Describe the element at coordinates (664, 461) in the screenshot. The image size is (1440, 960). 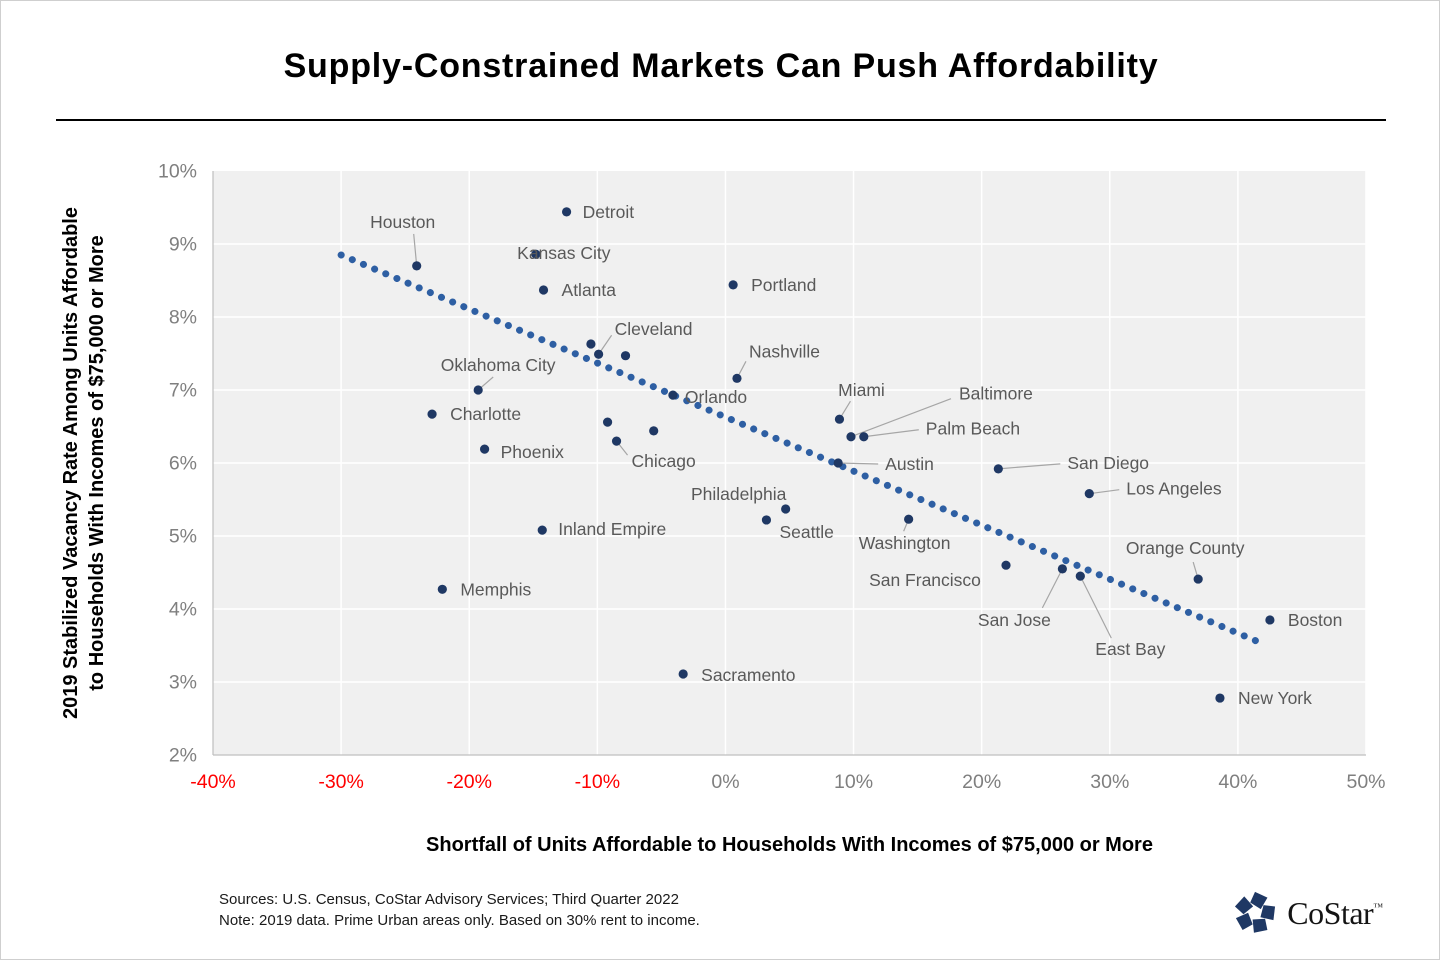
I see `point-label: Chicago` at that location.